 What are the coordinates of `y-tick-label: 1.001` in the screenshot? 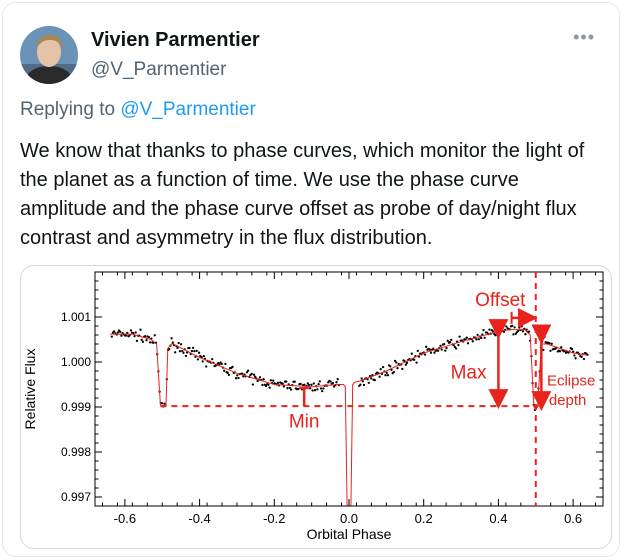 It's located at (76, 317).